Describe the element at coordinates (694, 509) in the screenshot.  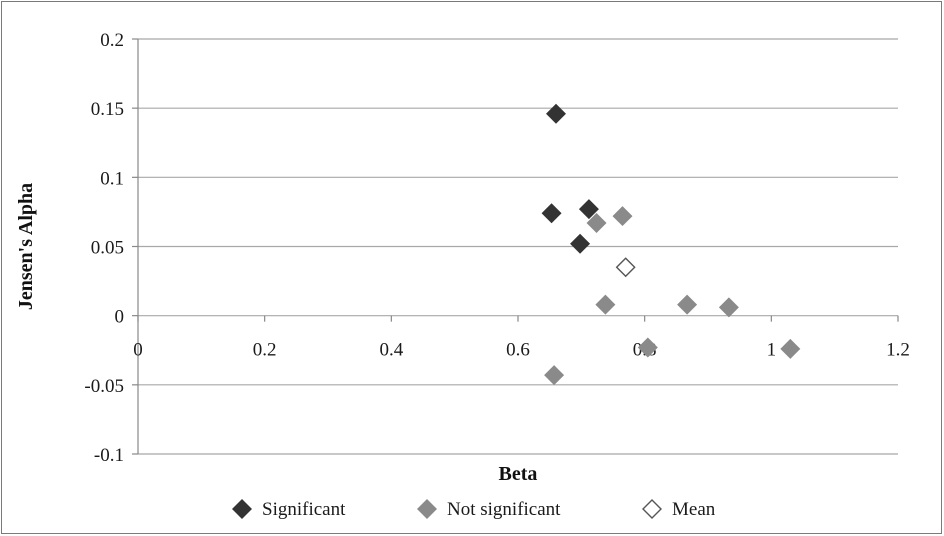
I see `legend-label: Mean` at that location.